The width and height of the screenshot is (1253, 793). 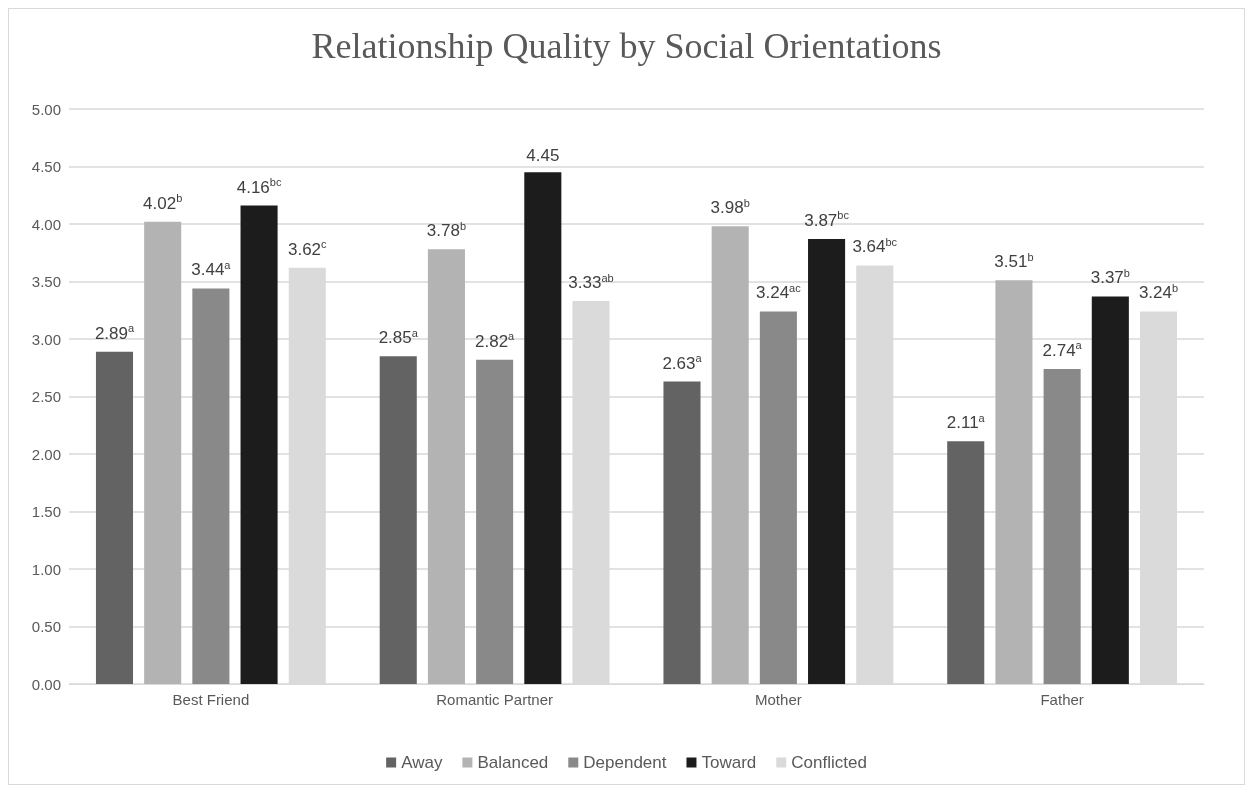 What do you see at coordinates (46, 454) in the screenshot?
I see `y-tick-label: 2.00` at bounding box center [46, 454].